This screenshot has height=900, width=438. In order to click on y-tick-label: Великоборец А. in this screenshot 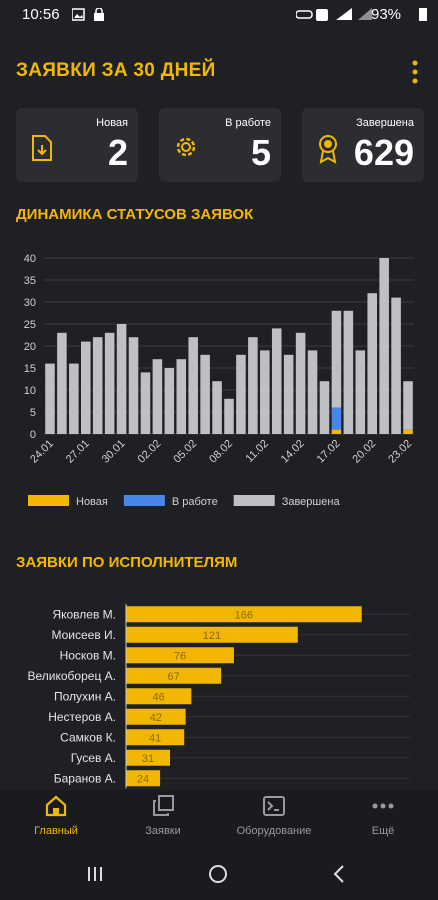, I will do `click(72, 676)`.